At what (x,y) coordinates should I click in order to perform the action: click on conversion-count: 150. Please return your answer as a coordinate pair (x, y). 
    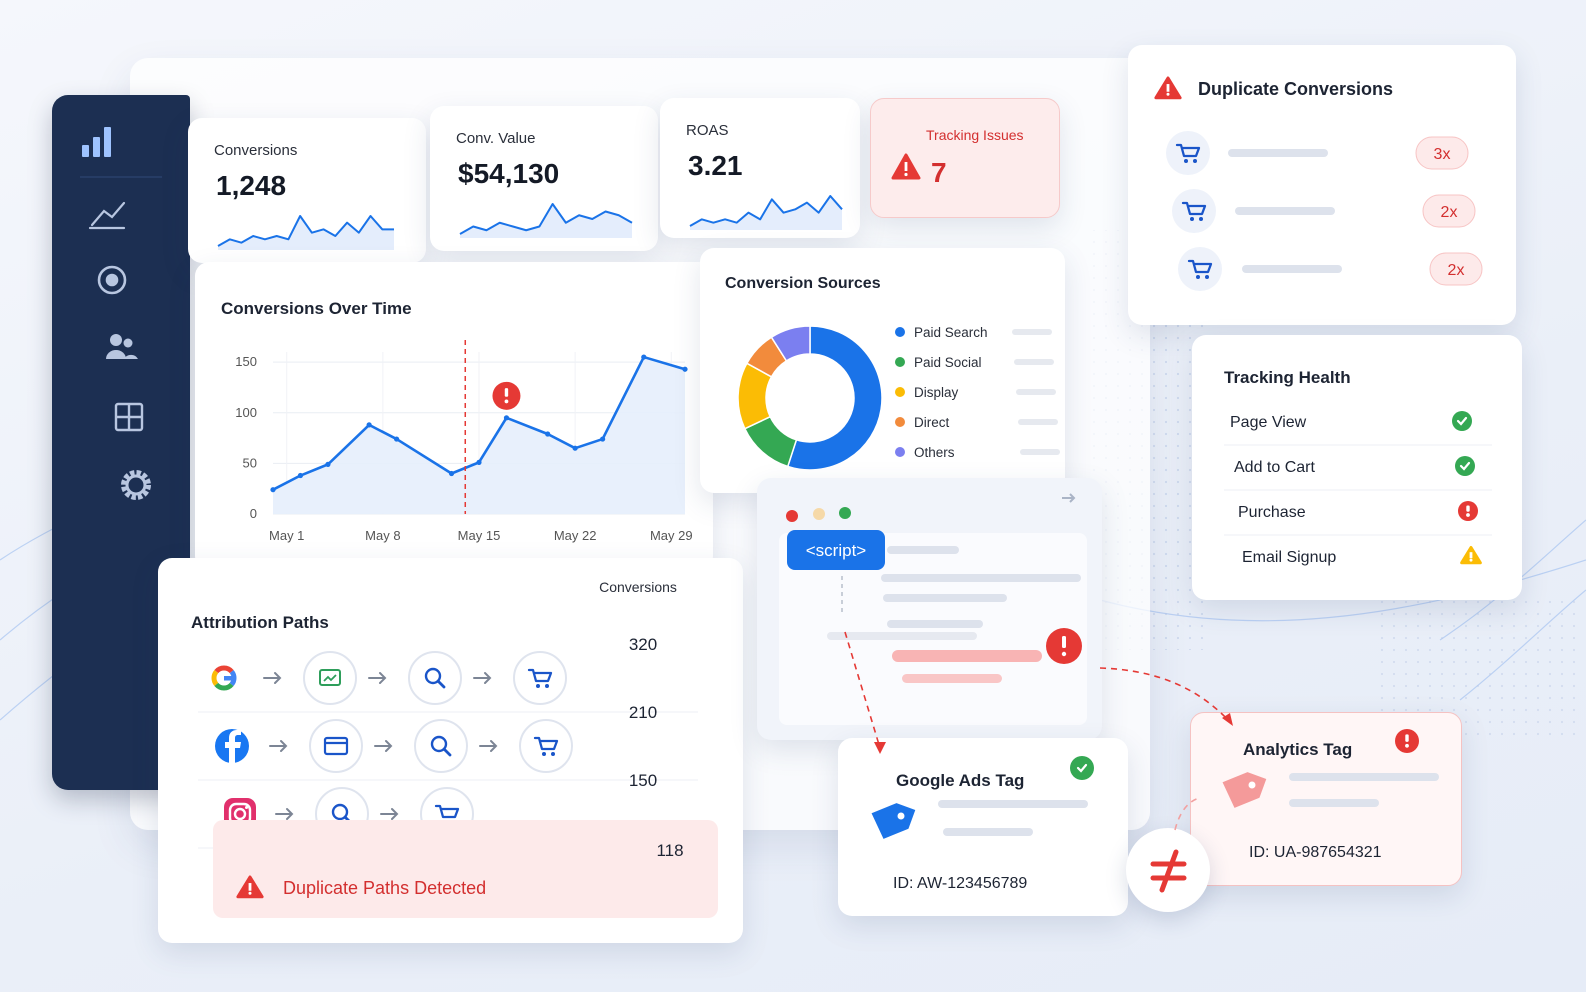
    Looking at the image, I should click on (643, 780).